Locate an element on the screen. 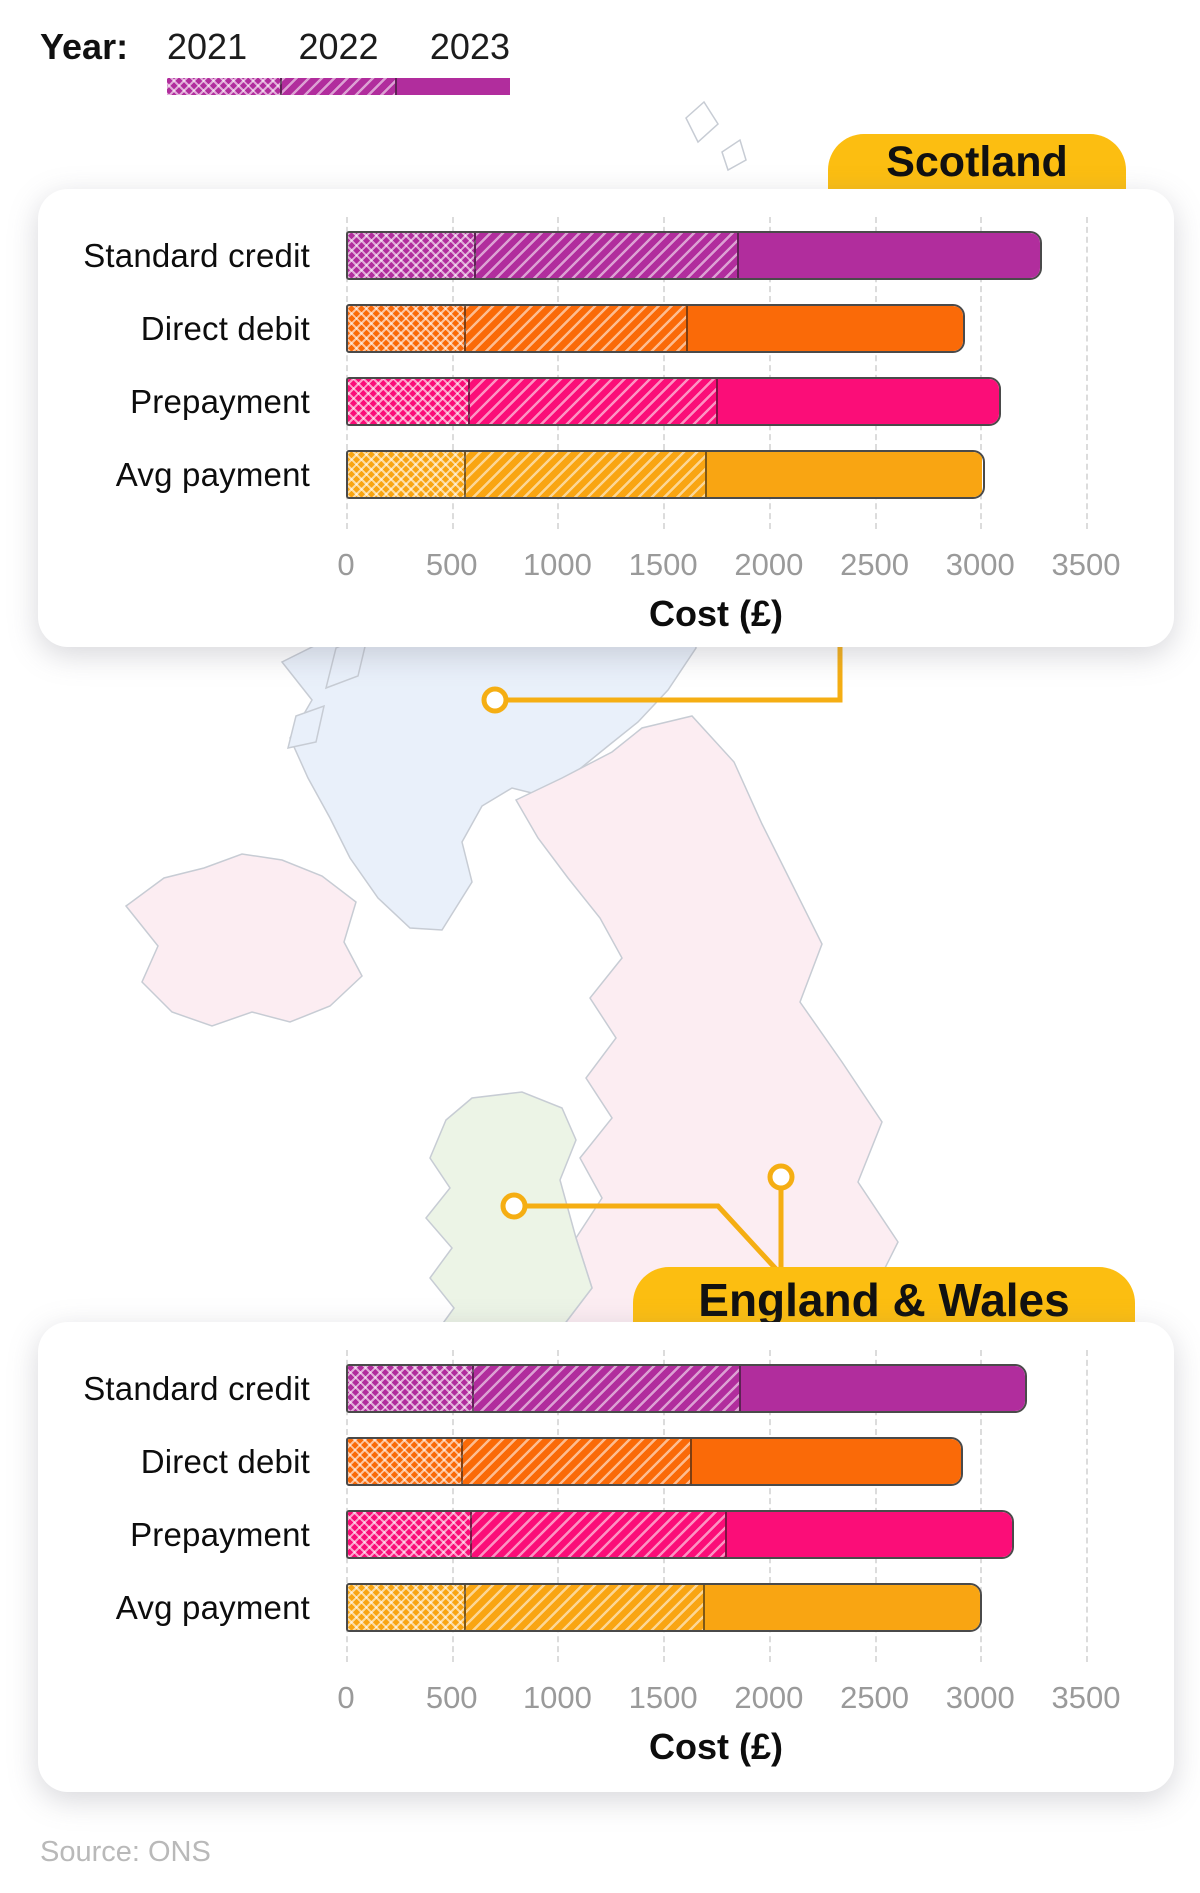  legend-pattern-bar is located at coordinates (338, 86).